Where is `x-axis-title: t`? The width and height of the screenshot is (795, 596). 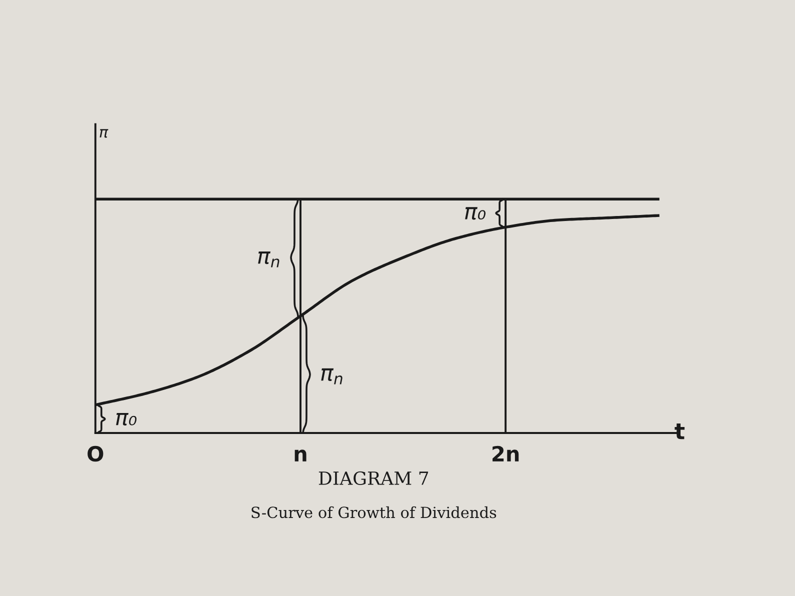 x-axis-title: t is located at coordinates (679, 432).